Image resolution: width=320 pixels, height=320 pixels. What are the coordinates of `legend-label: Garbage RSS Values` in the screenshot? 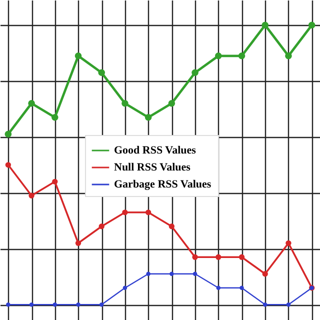 It's located at (163, 184).